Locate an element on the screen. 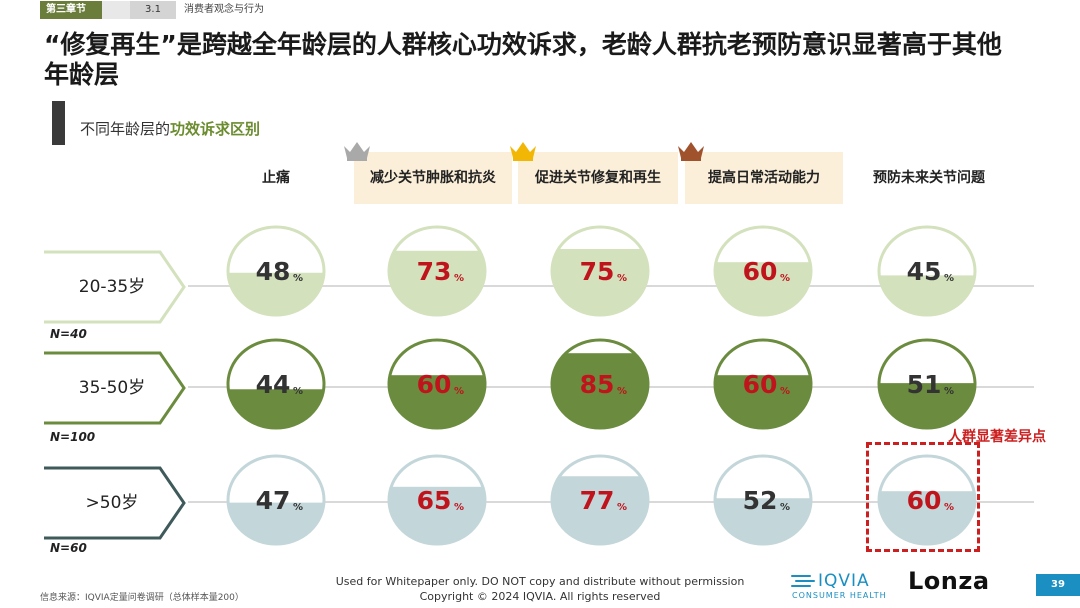  bubble-0-4: 45% is located at coordinates (927, 271).